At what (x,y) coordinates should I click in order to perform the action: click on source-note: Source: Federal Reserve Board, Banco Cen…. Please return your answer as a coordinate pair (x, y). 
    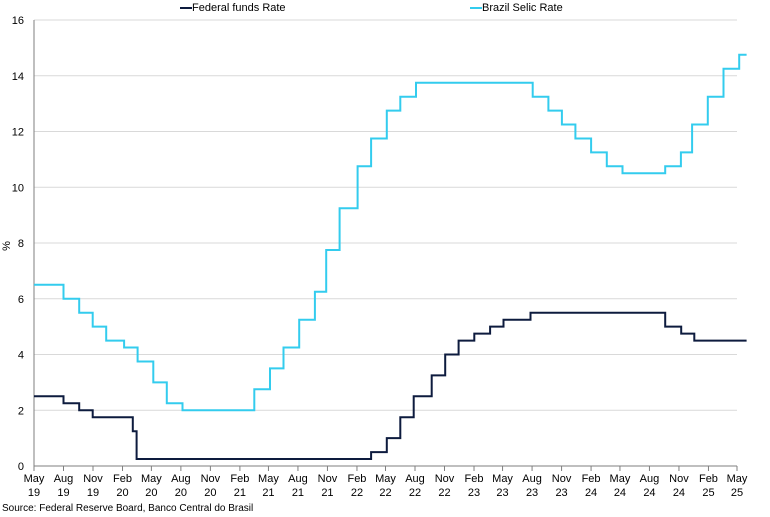
    Looking at the image, I should click on (128, 508).